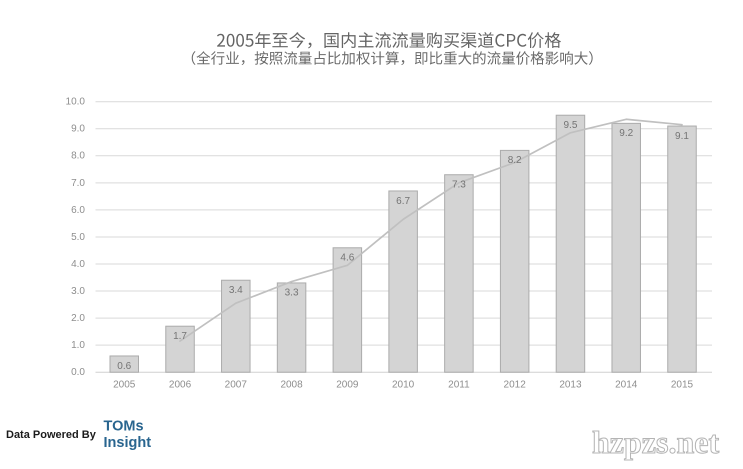 The height and width of the screenshot is (469, 743). Describe the element at coordinates (682, 136) in the screenshot. I see `svg-text: 9.1` at that location.